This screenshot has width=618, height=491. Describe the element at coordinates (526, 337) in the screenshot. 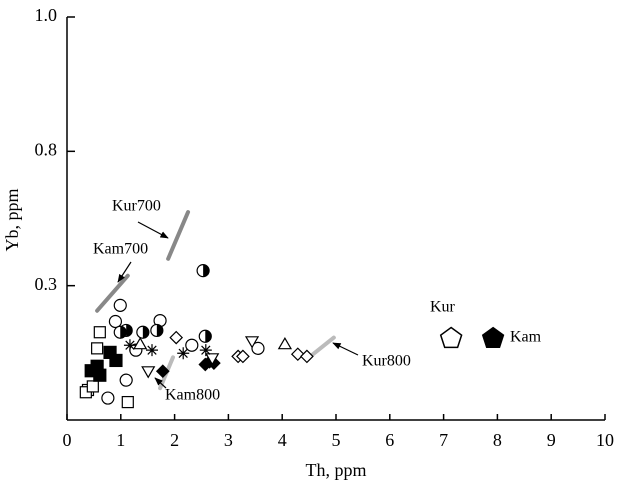

I see `annotation: Kam` at that location.